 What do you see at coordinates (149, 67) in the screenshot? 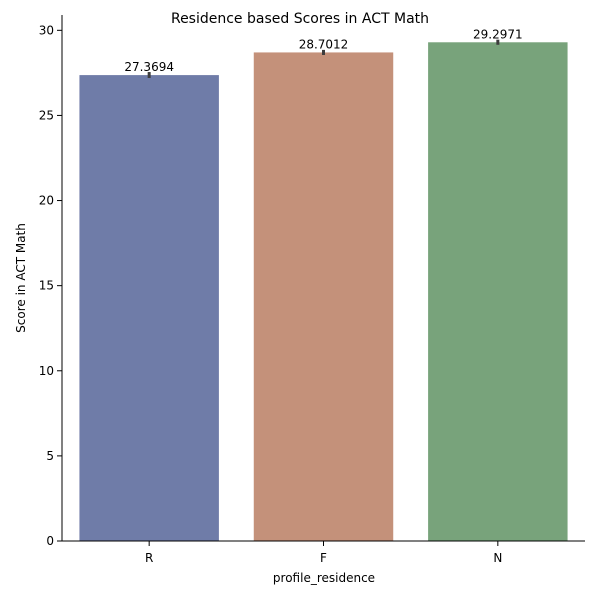
I see `value-label-R: 27.3694` at bounding box center [149, 67].